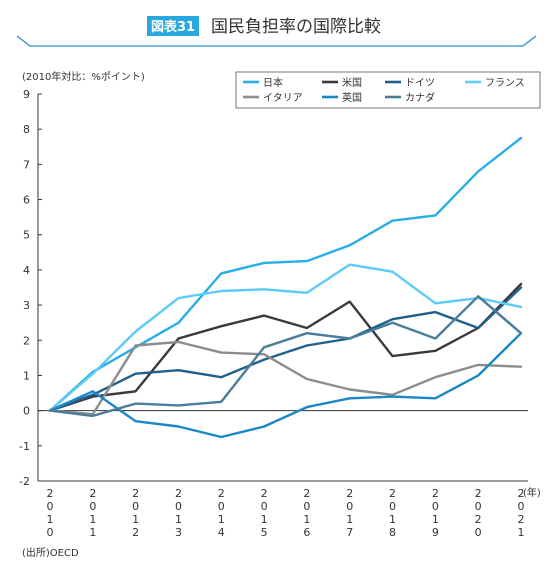 Image resolution: width=553 pixels, height=570 pixels. Describe the element at coordinates (26, 164) in the screenshot. I see `y-tick-label: 7` at that location.